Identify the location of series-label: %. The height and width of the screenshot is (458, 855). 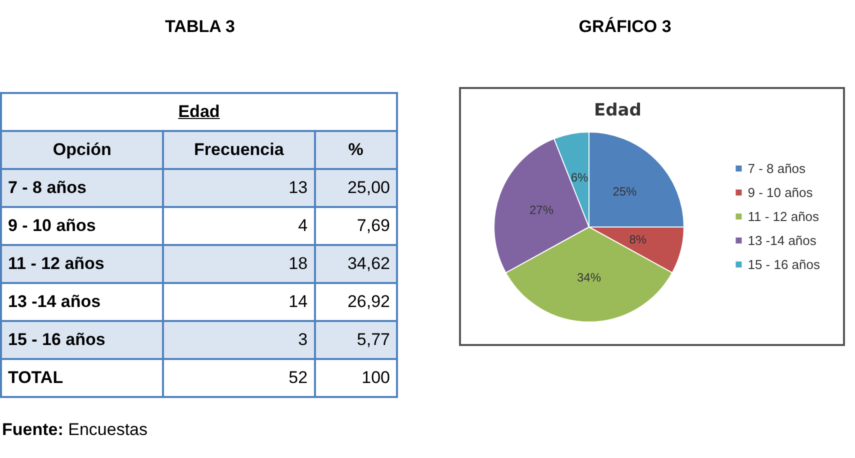
(355, 150).